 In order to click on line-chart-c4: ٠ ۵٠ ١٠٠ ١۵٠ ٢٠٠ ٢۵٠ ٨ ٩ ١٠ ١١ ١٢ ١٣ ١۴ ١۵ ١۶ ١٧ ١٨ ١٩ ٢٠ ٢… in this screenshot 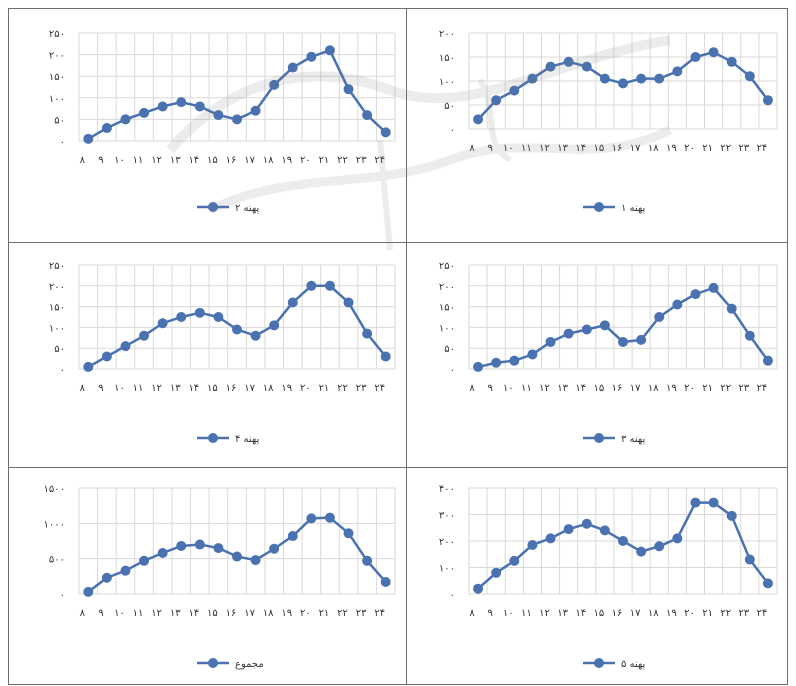, I will do `click(222, 353)`.